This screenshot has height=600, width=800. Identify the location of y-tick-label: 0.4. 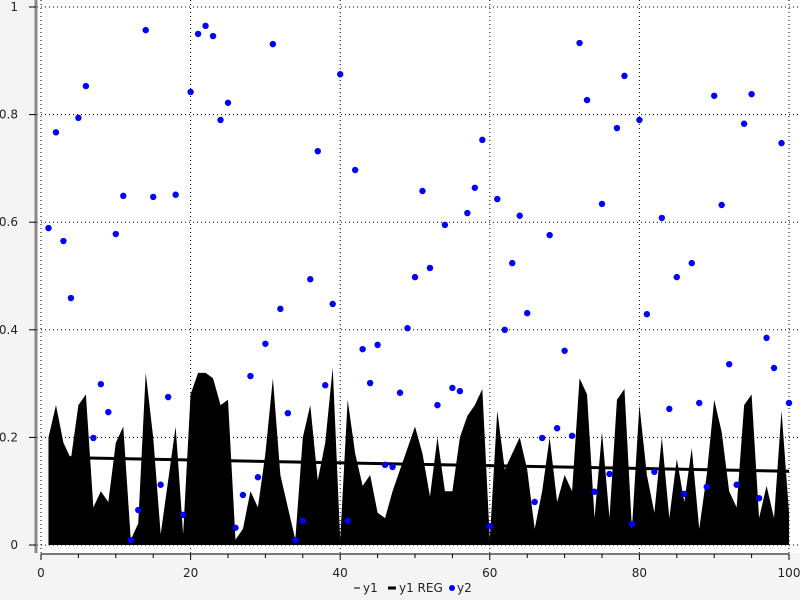
(9, 330).